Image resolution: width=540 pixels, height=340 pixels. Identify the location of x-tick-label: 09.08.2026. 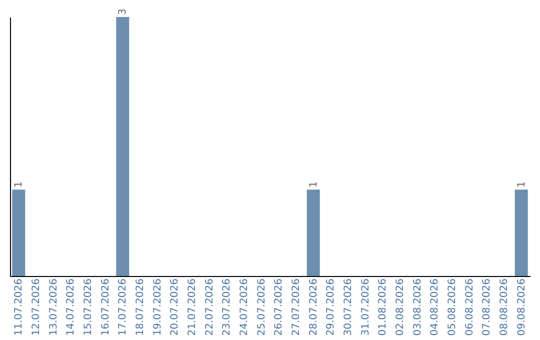
(522, 307).